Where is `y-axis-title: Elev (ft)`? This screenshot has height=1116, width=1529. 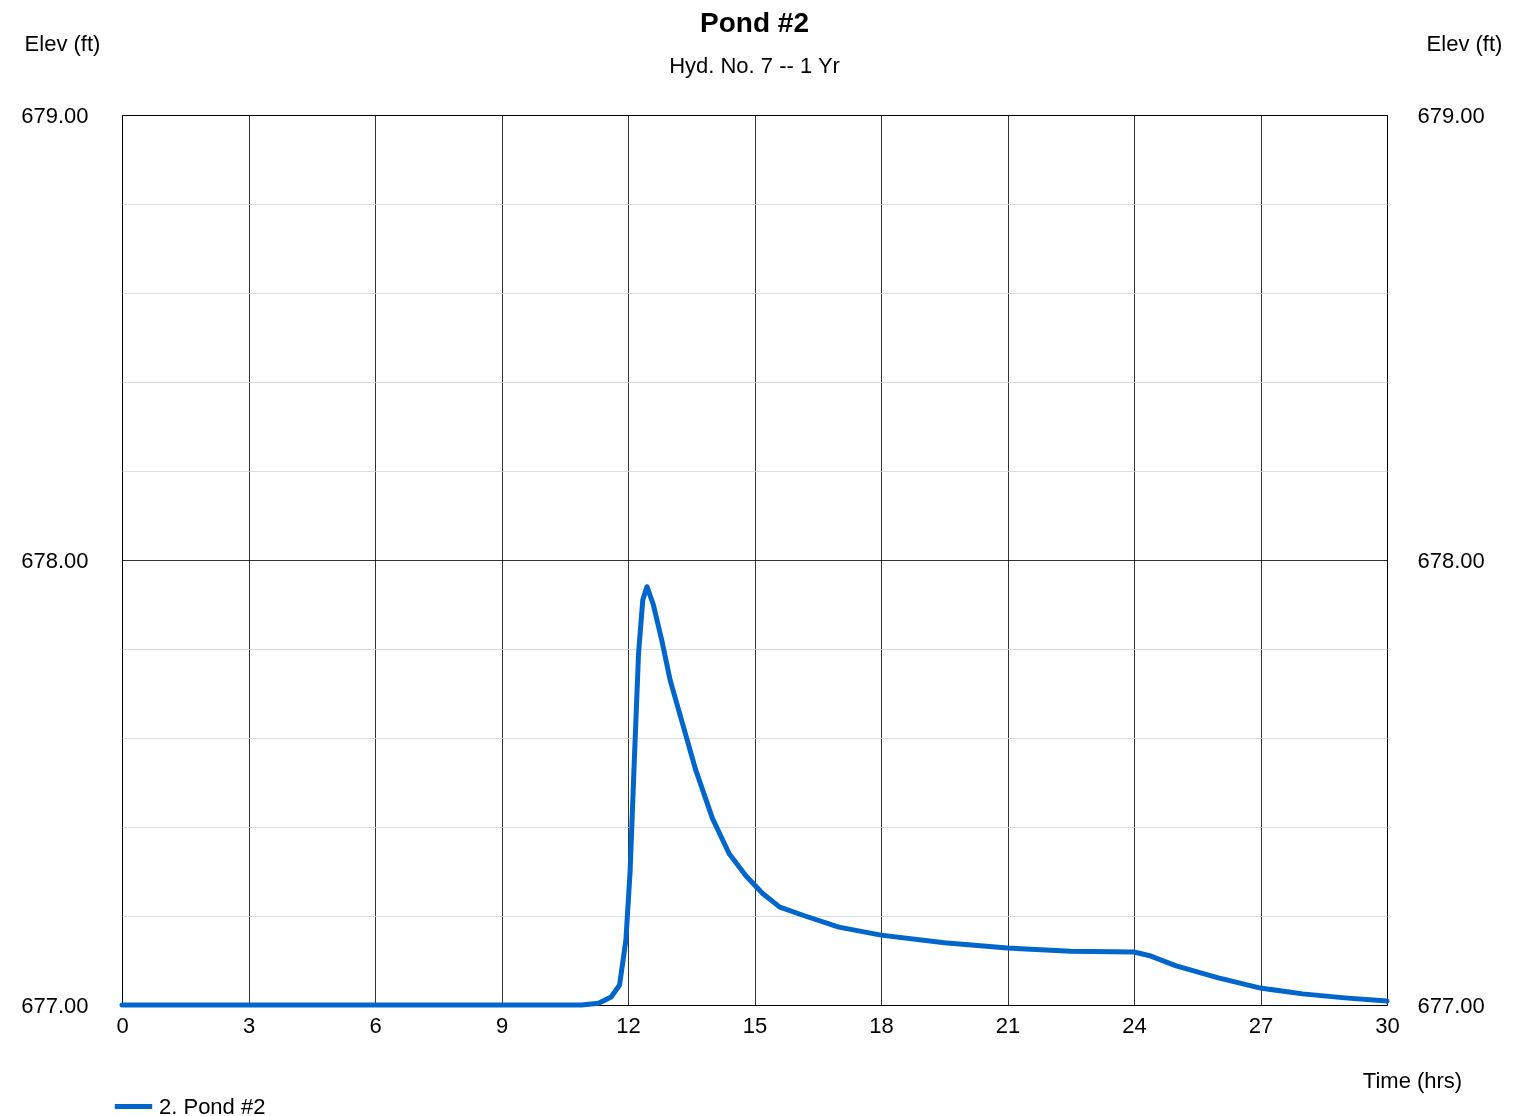 y-axis-title: Elev (ft) is located at coordinates (62, 43).